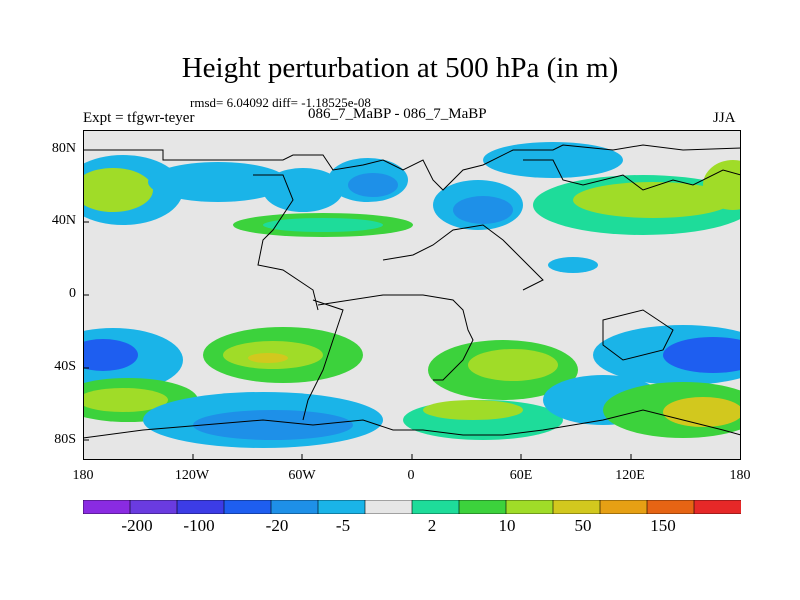  What do you see at coordinates (72, 293) in the screenshot?
I see `lat-label-0: 0` at bounding box center [72, 293].